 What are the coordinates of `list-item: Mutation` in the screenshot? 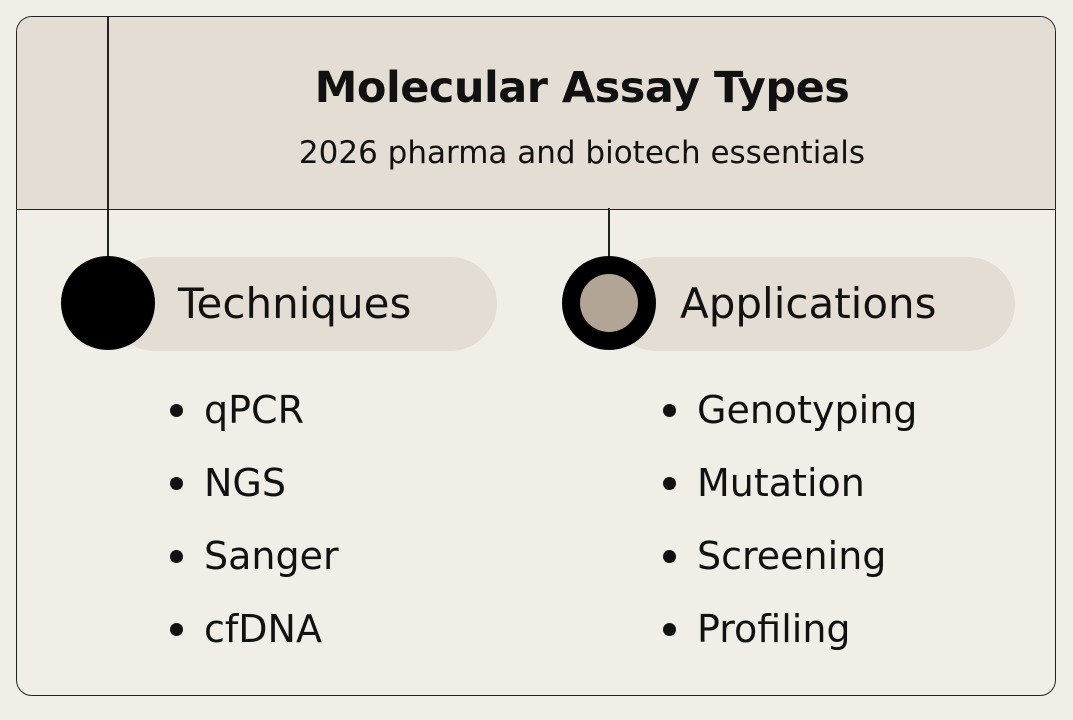 It's located at (790, 483).